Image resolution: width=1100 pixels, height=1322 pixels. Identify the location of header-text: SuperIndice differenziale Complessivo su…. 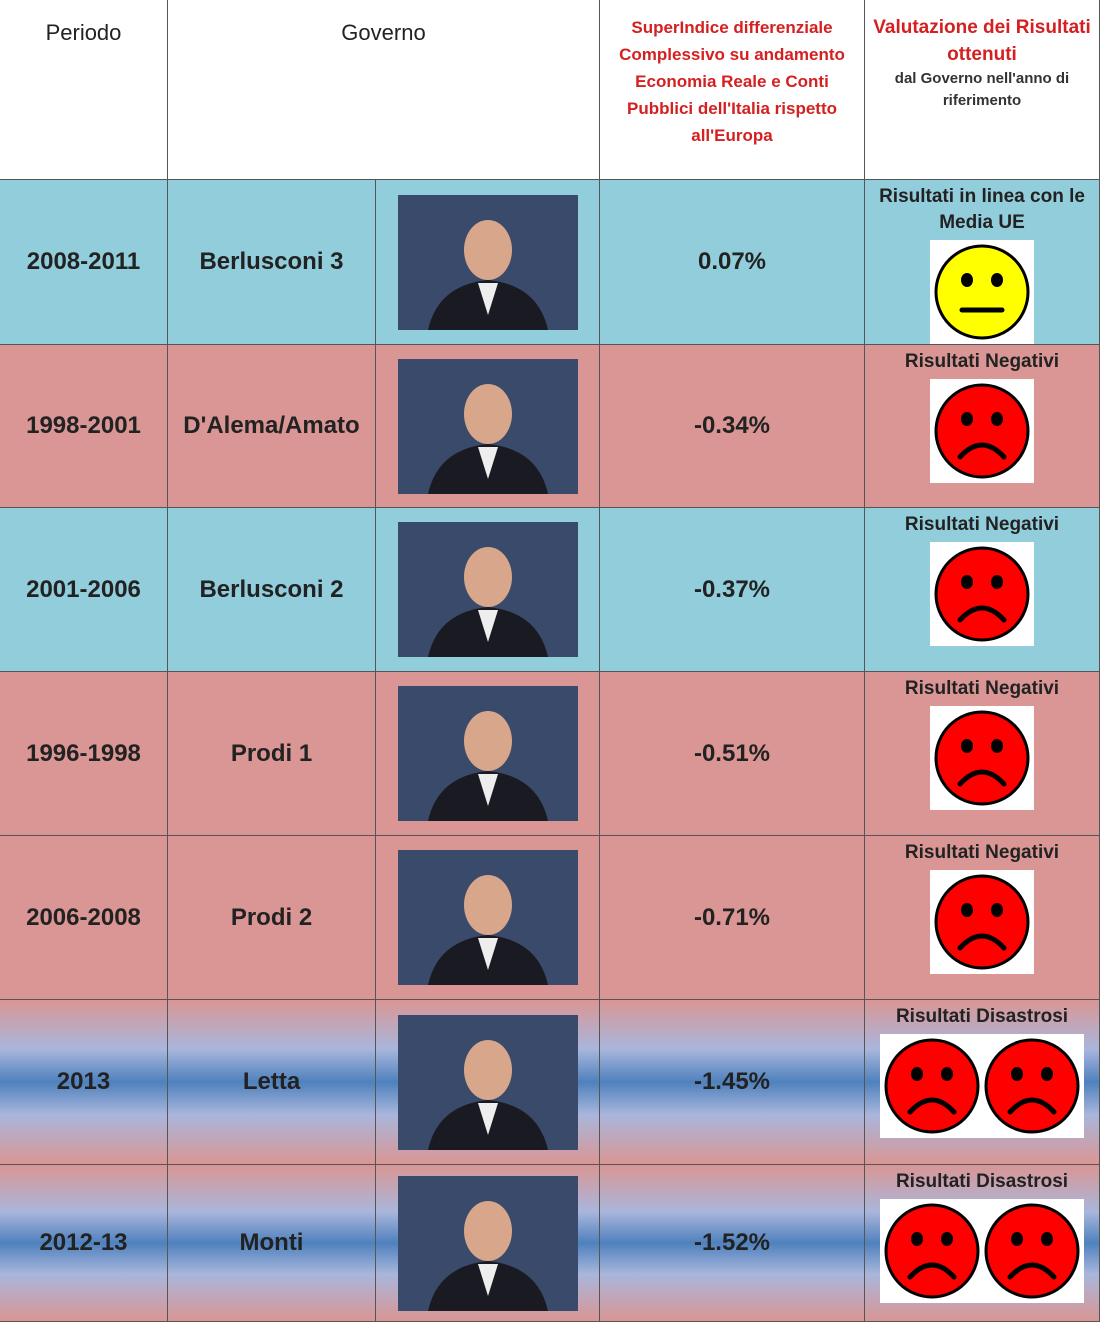
(732, 81).